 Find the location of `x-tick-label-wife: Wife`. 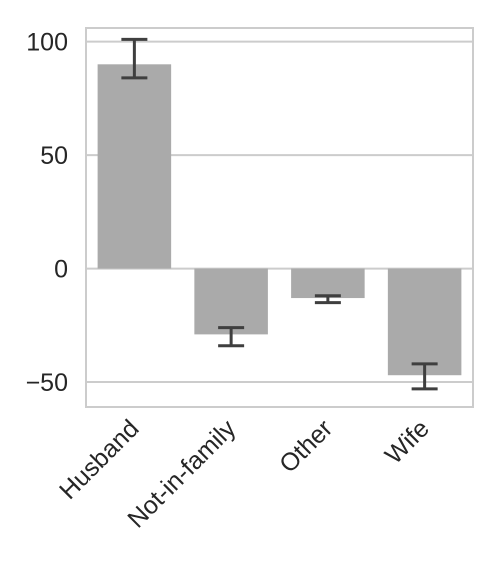

x-tick-label-wife: Wife is located at coordinates (407, 441).